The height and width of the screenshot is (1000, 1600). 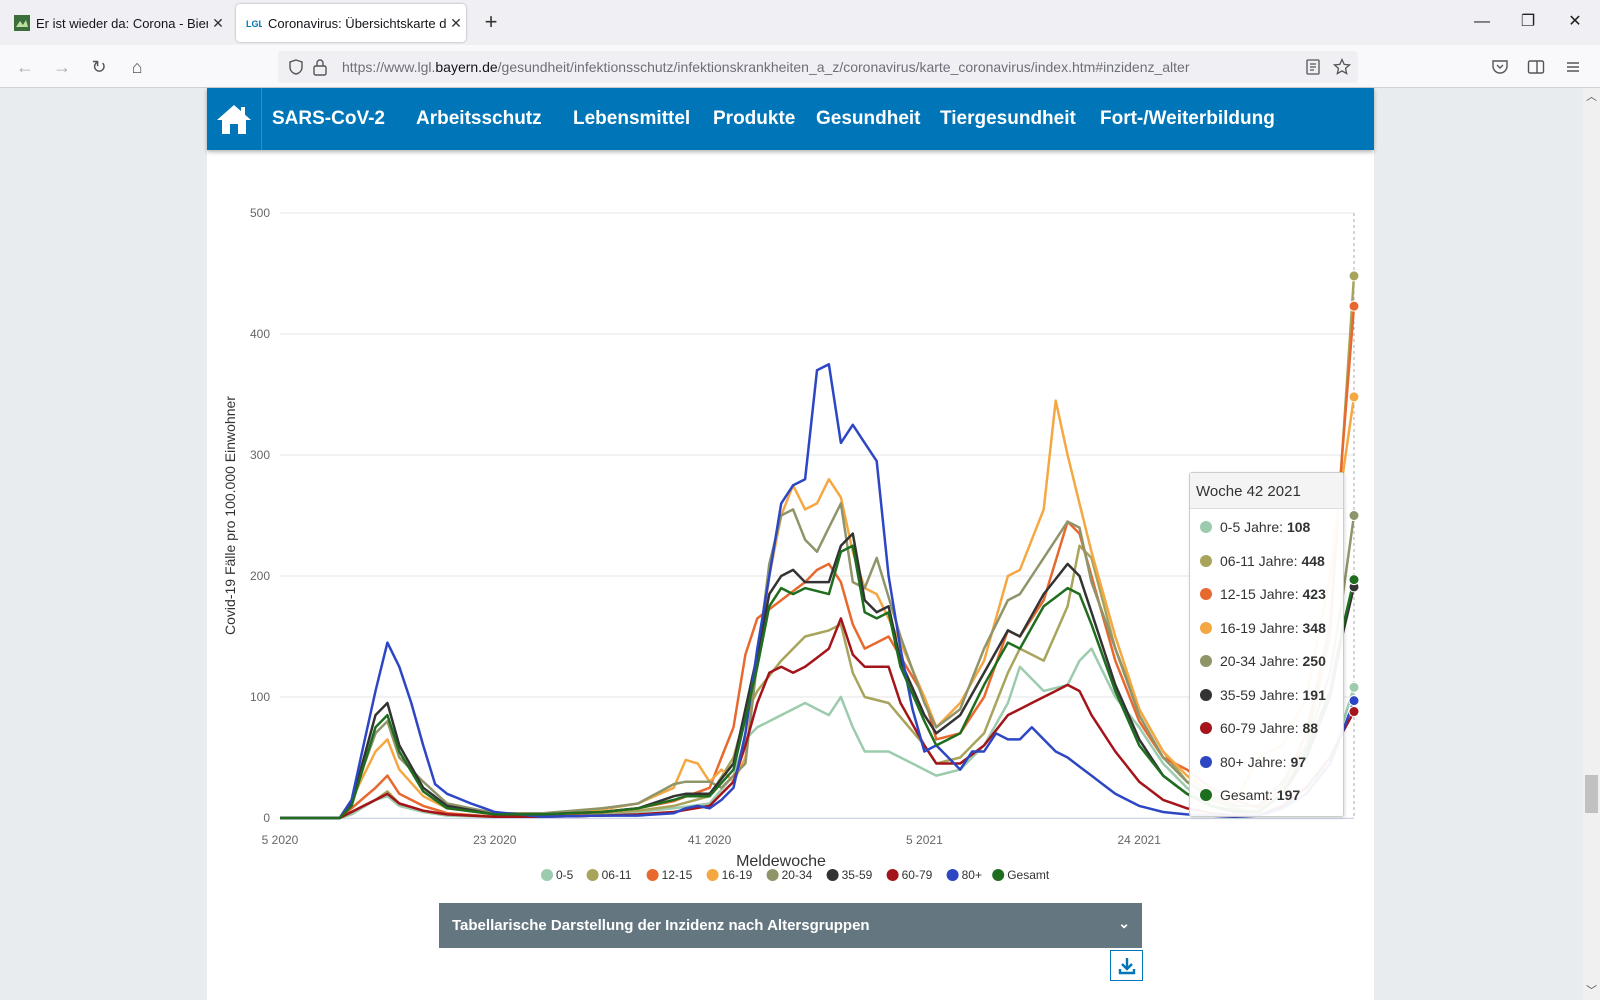 What do you see at coordinates (1028, 875) in the screenshot?
I see `legend-label: Gesamt` at bounding box center [1028, 875].